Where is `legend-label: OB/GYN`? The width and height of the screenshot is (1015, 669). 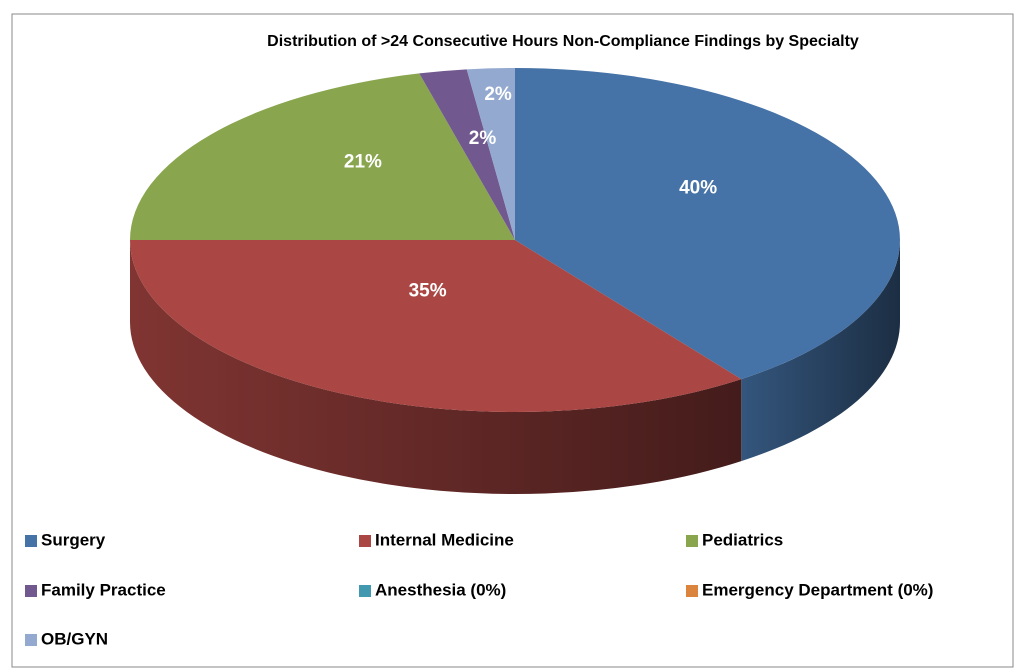 legend-label: OB/GYN is located at coordinates (74, 638).